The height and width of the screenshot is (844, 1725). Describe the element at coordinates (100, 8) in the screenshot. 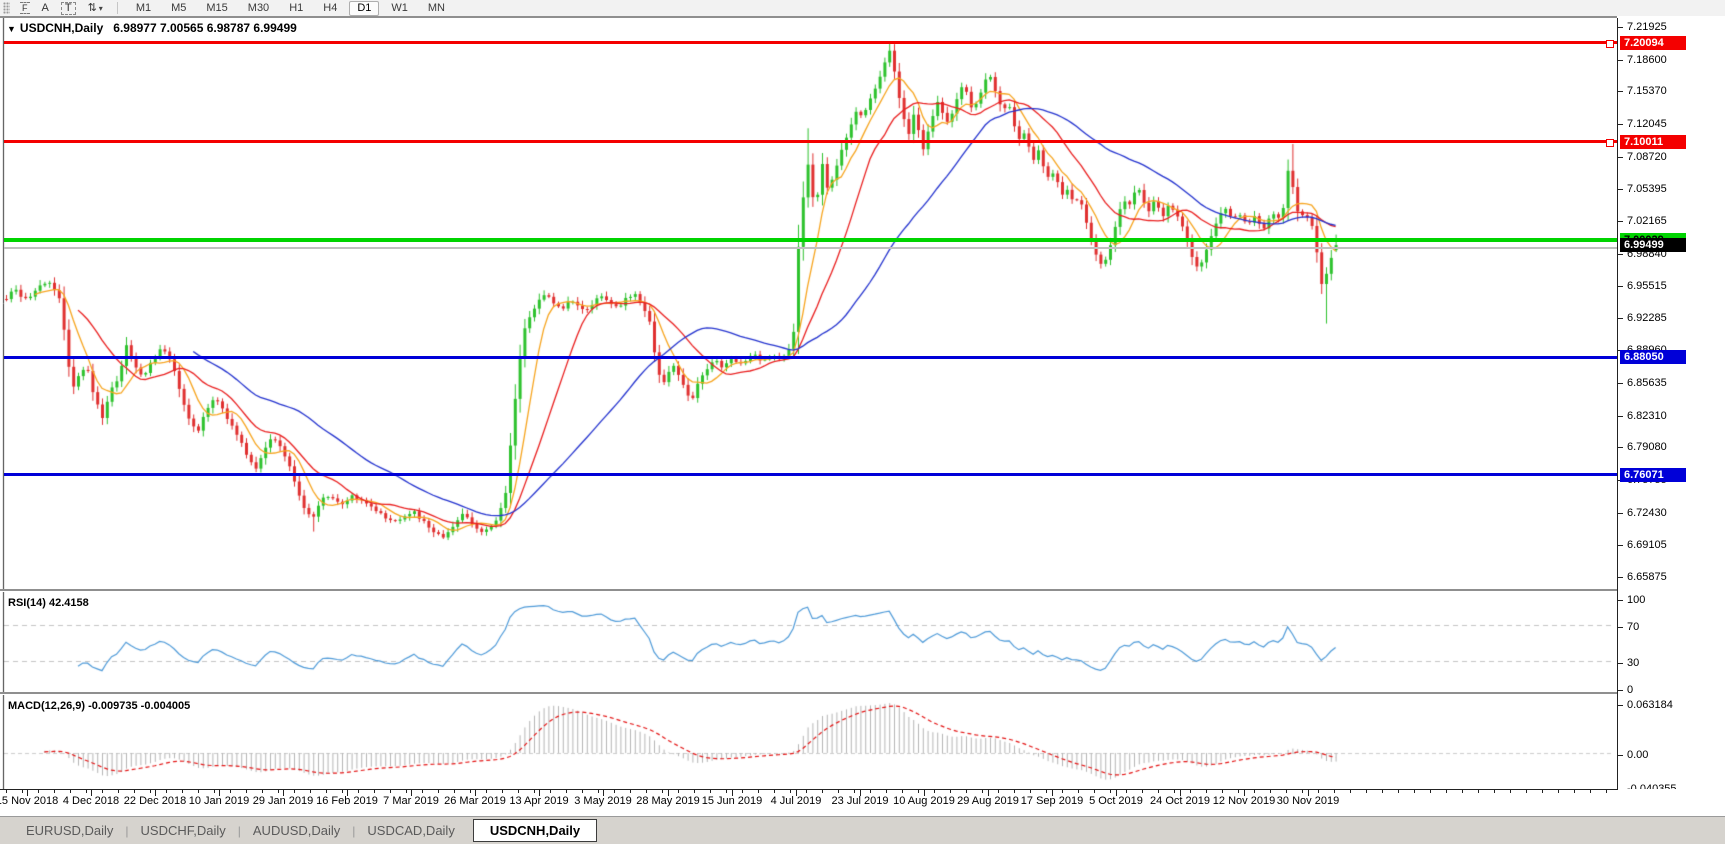

I see `dropdown-caret-icon: ▾` at that location.